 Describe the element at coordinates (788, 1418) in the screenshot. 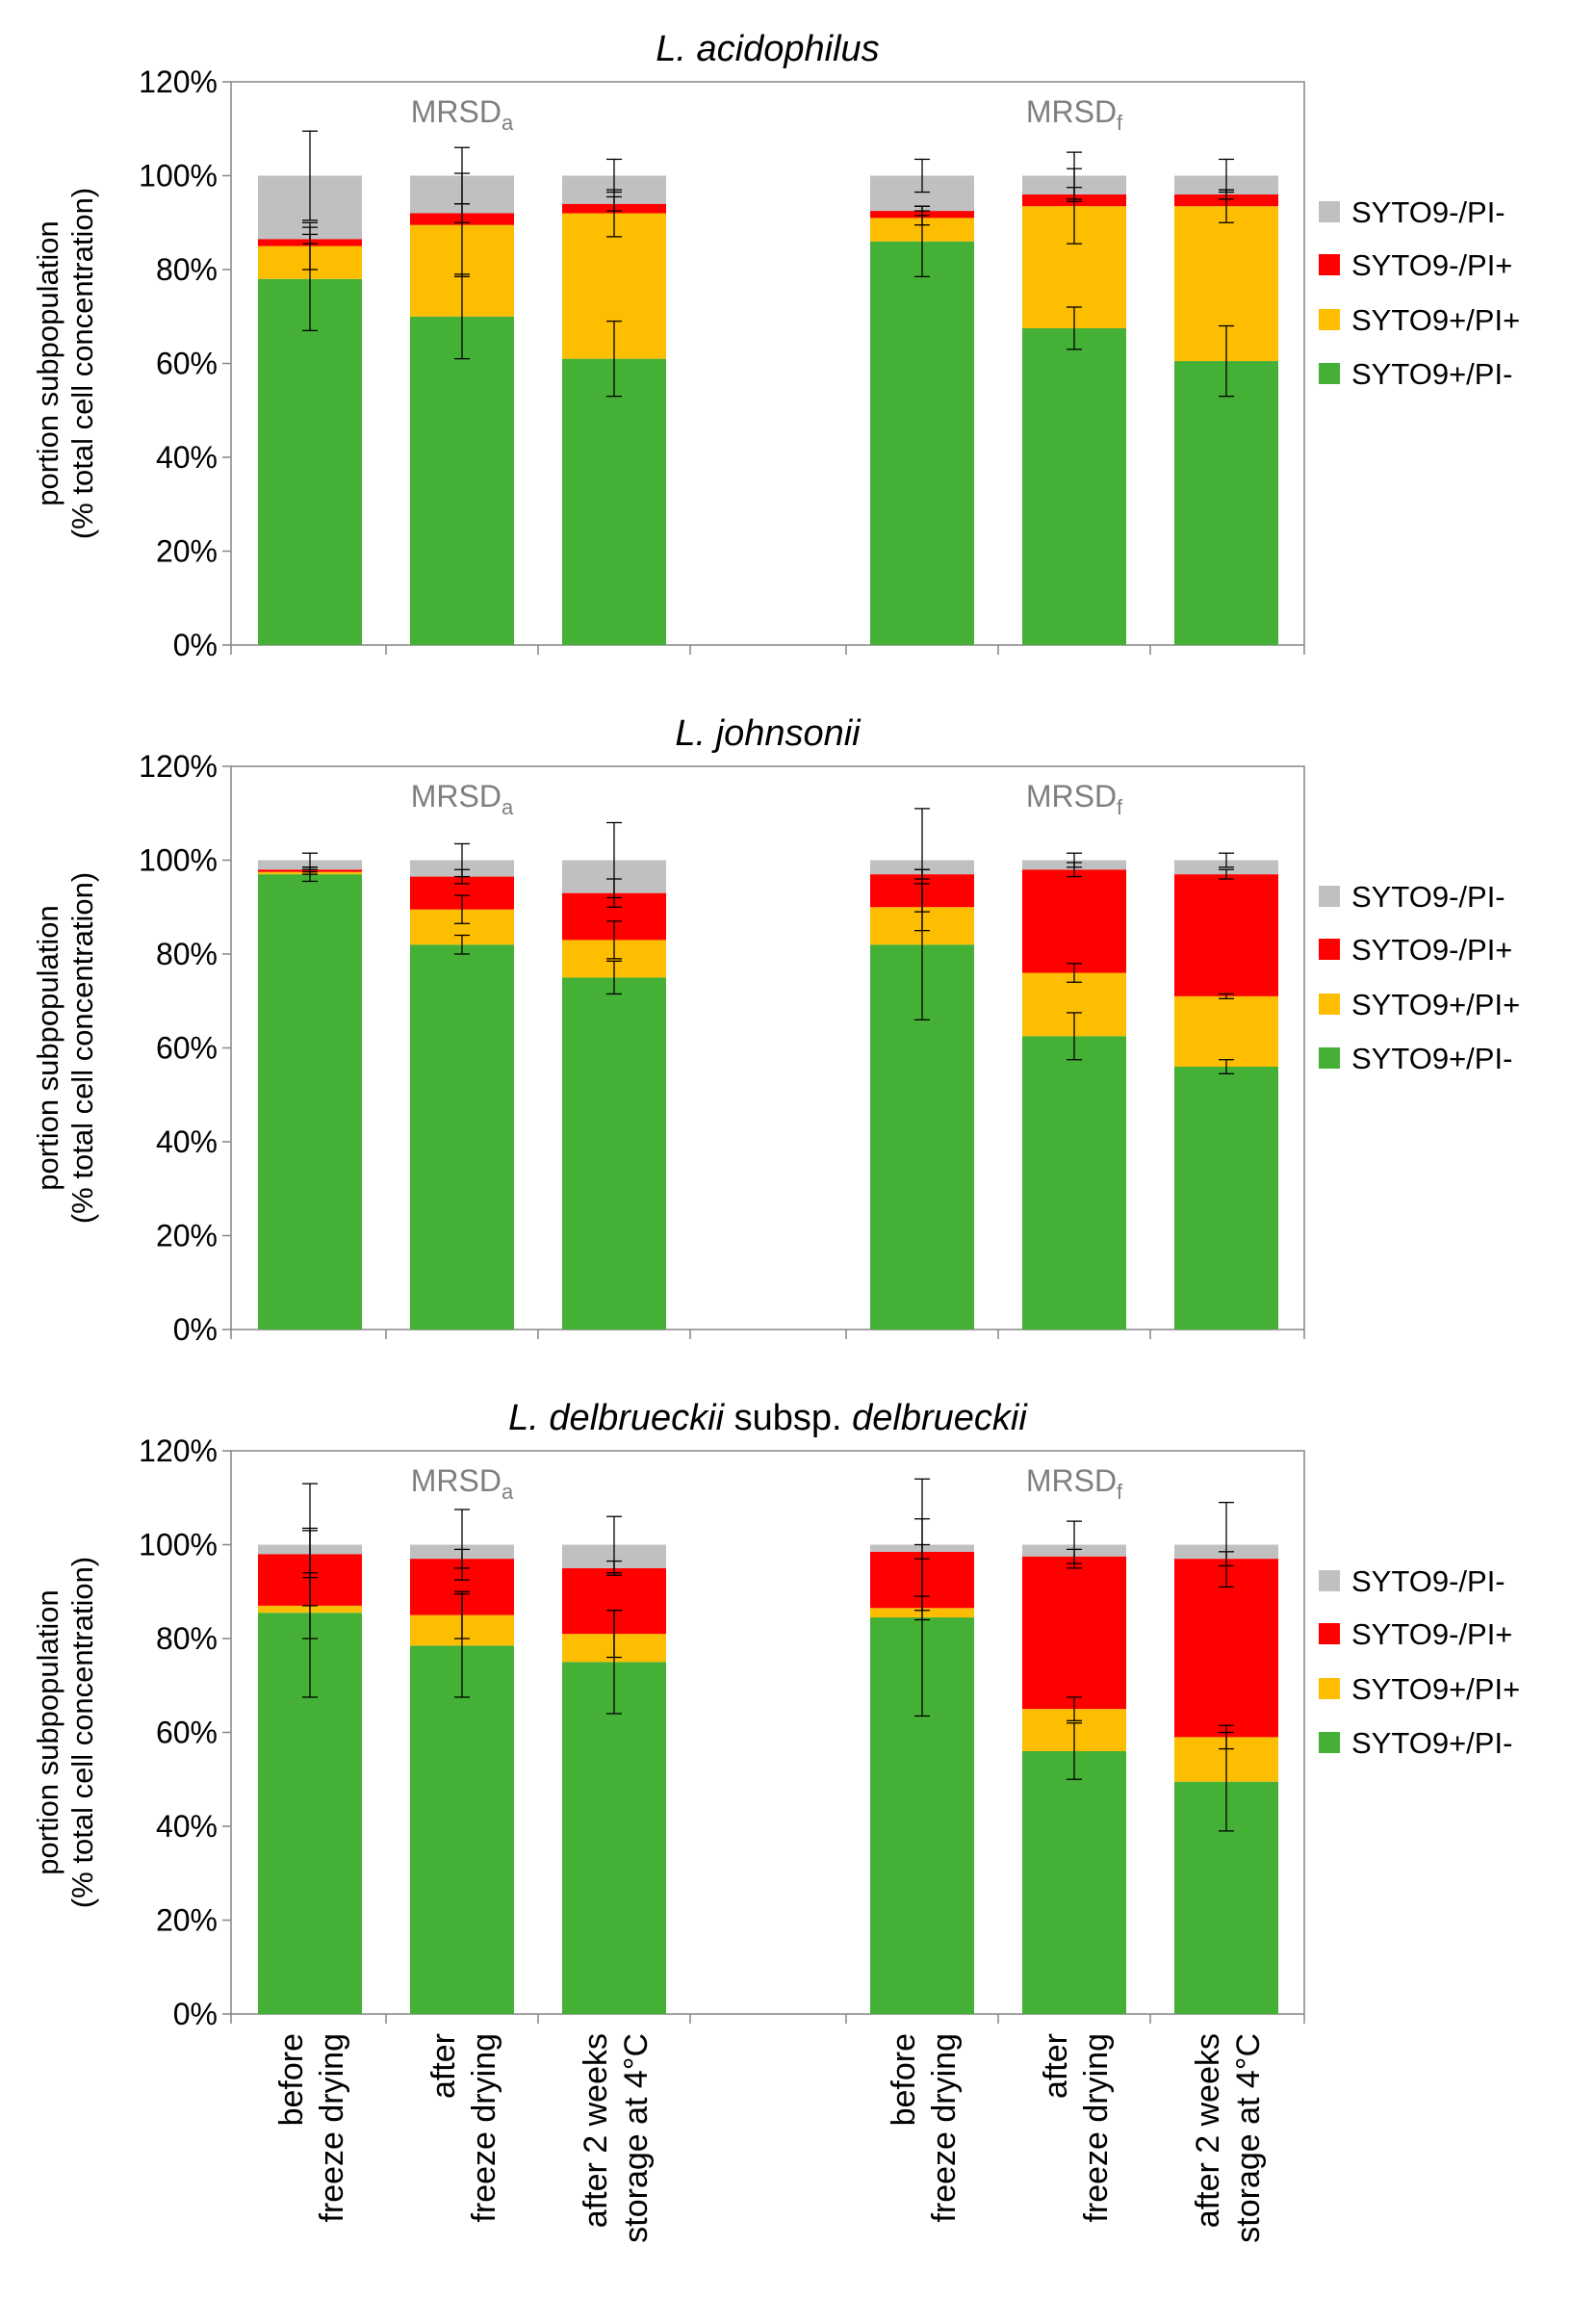

I see `chart-title-part: subsp.` at that location.